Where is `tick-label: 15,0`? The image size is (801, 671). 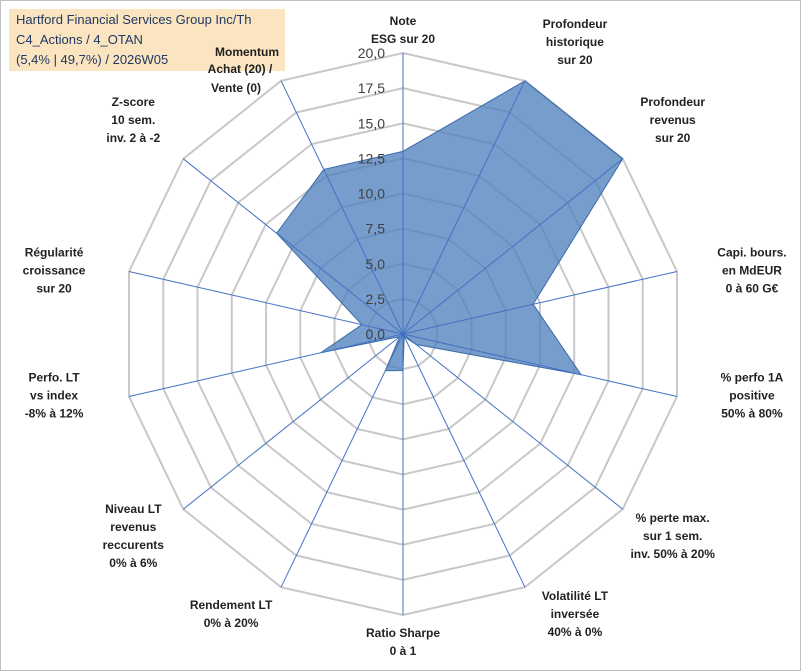
tick-label: 15,0 is located at coordinates (371, 123).